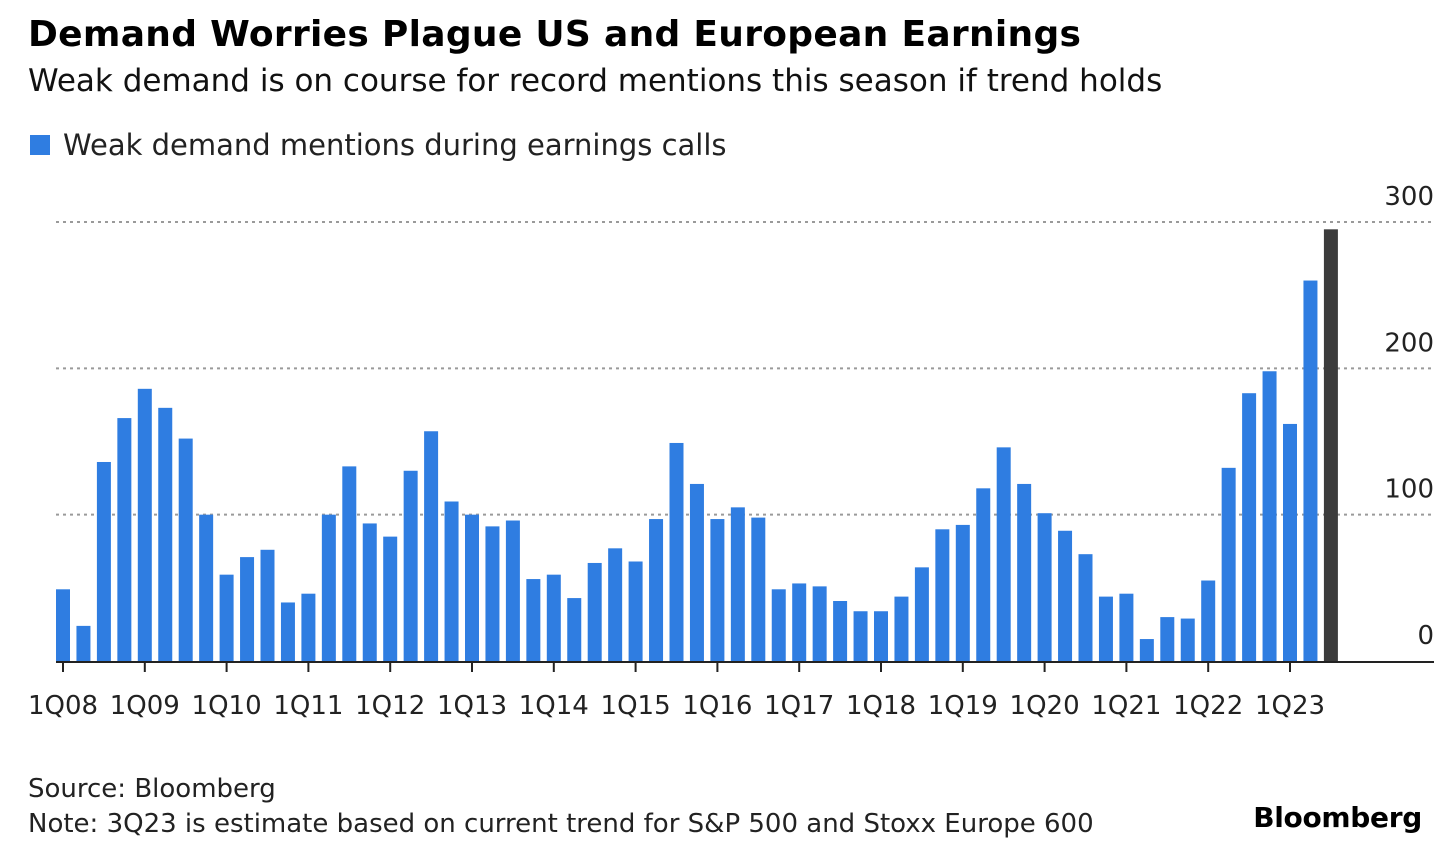 This screenshot has width=1456, height=855. I want to click on bar-3Q14, so click(594, 611).